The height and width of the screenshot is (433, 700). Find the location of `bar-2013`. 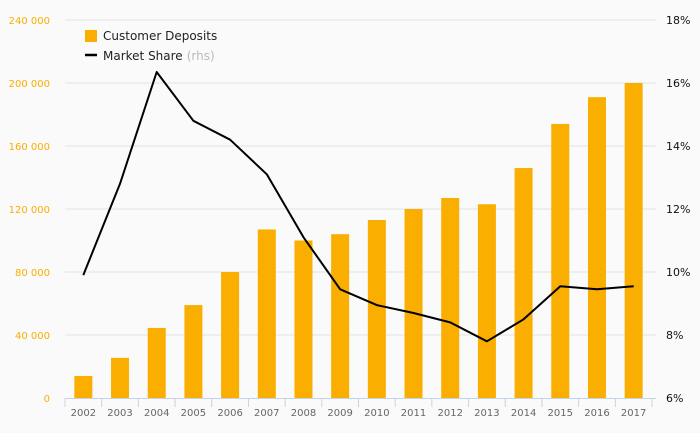

bar-2013 is located at coordinates (486, 301).